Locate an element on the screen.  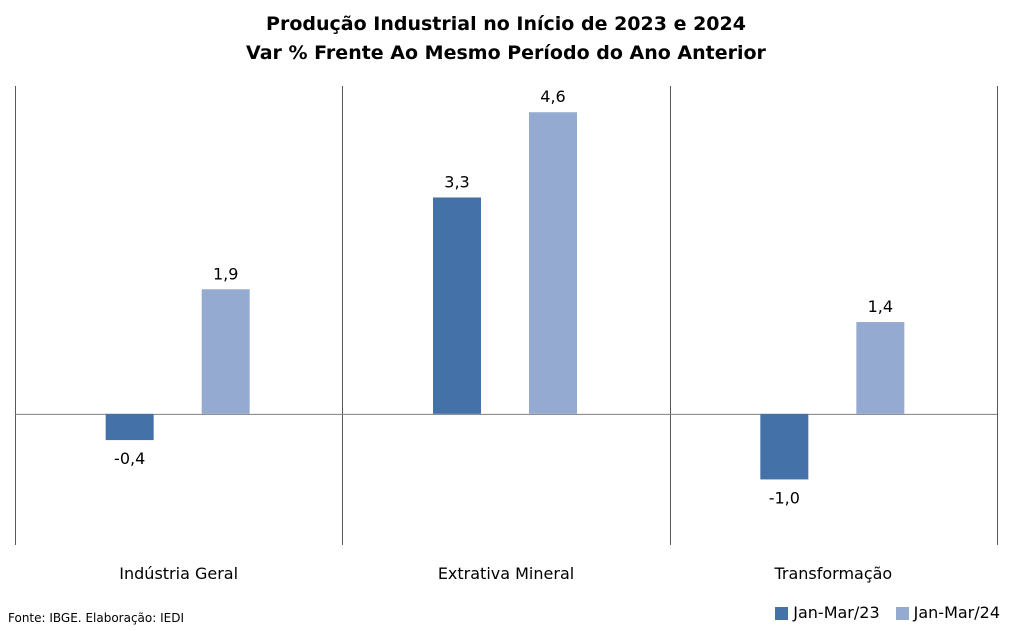
data-label: 3,3 is located at coordinates (456, 181).